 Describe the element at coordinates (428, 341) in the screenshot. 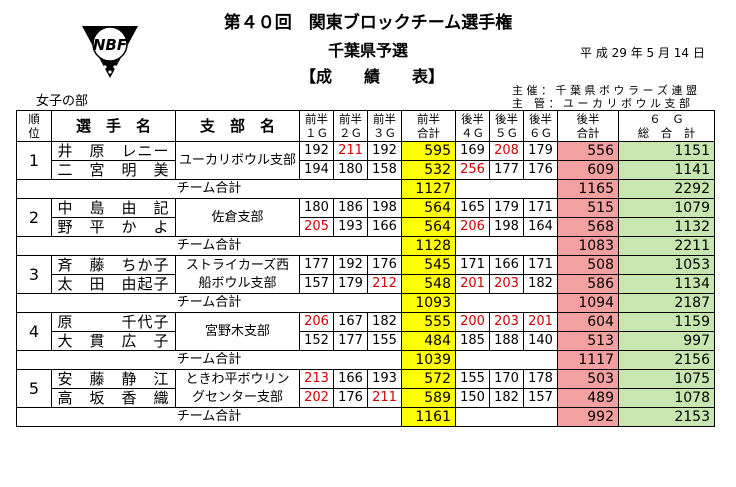

I see `first-half-total: 484` at that location.